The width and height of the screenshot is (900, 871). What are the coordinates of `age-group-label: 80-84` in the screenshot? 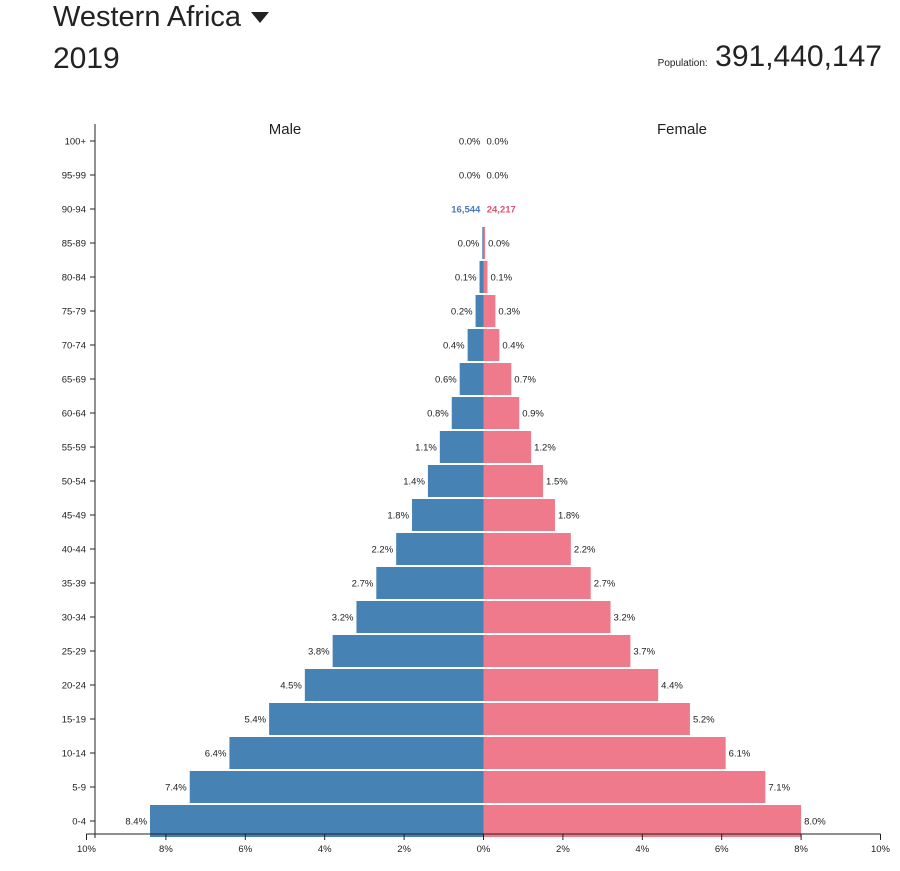 It's located at (74, 278).